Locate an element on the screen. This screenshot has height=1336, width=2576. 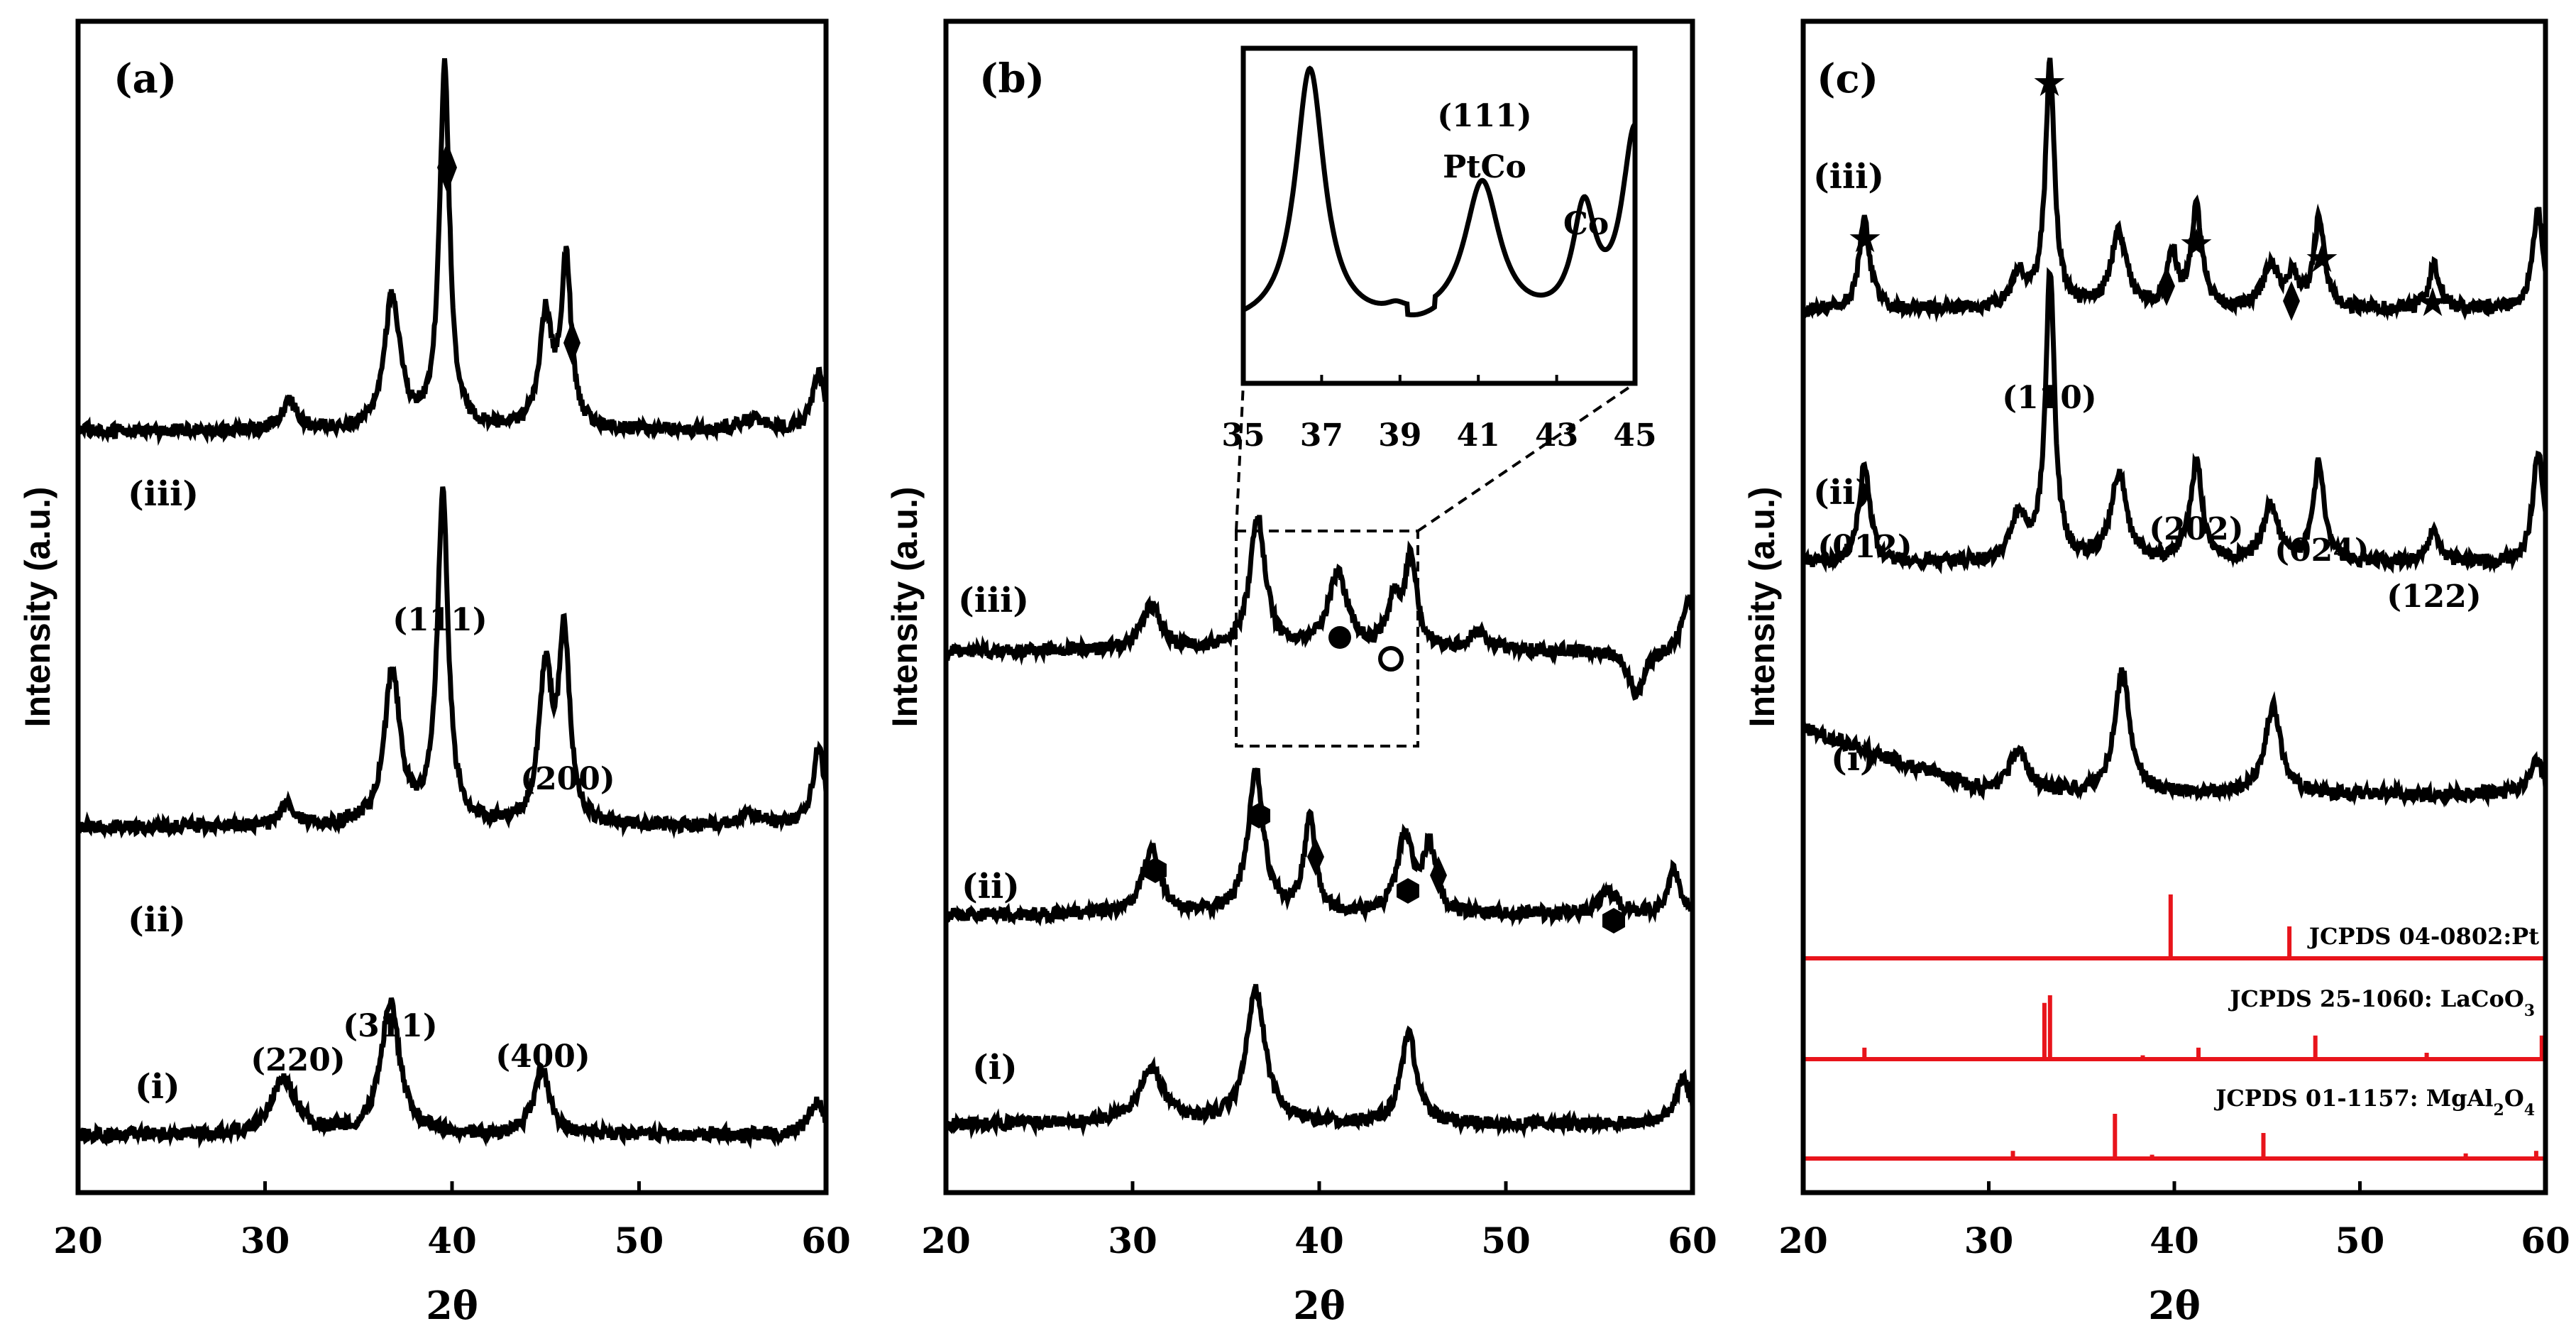
panel-b-ticks is located at coordinates (1319, 1187).